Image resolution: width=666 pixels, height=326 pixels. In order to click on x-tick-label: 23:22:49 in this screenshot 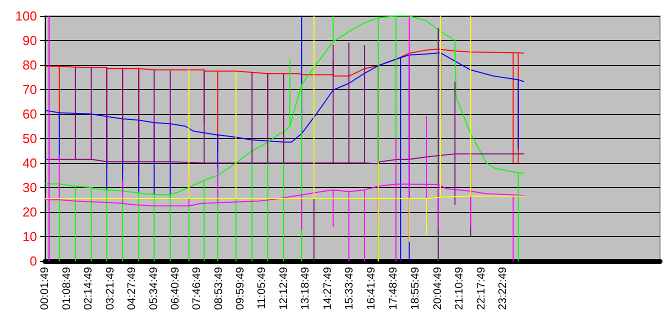, I will do `click(502, 288)`.